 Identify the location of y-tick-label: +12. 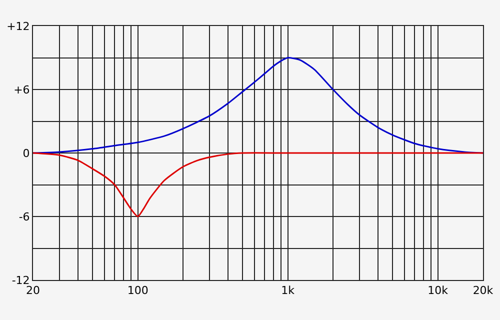
(18, 26).